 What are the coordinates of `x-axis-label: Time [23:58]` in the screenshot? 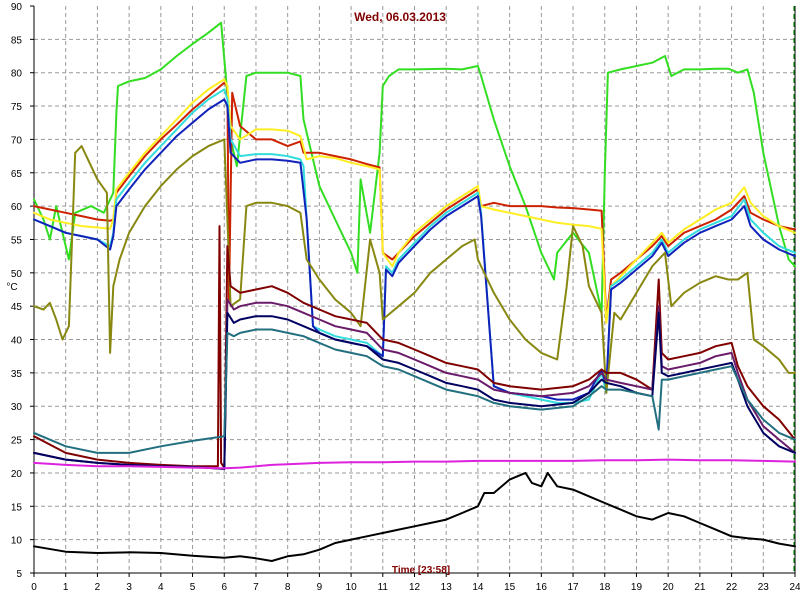 It's located at (421, 570).